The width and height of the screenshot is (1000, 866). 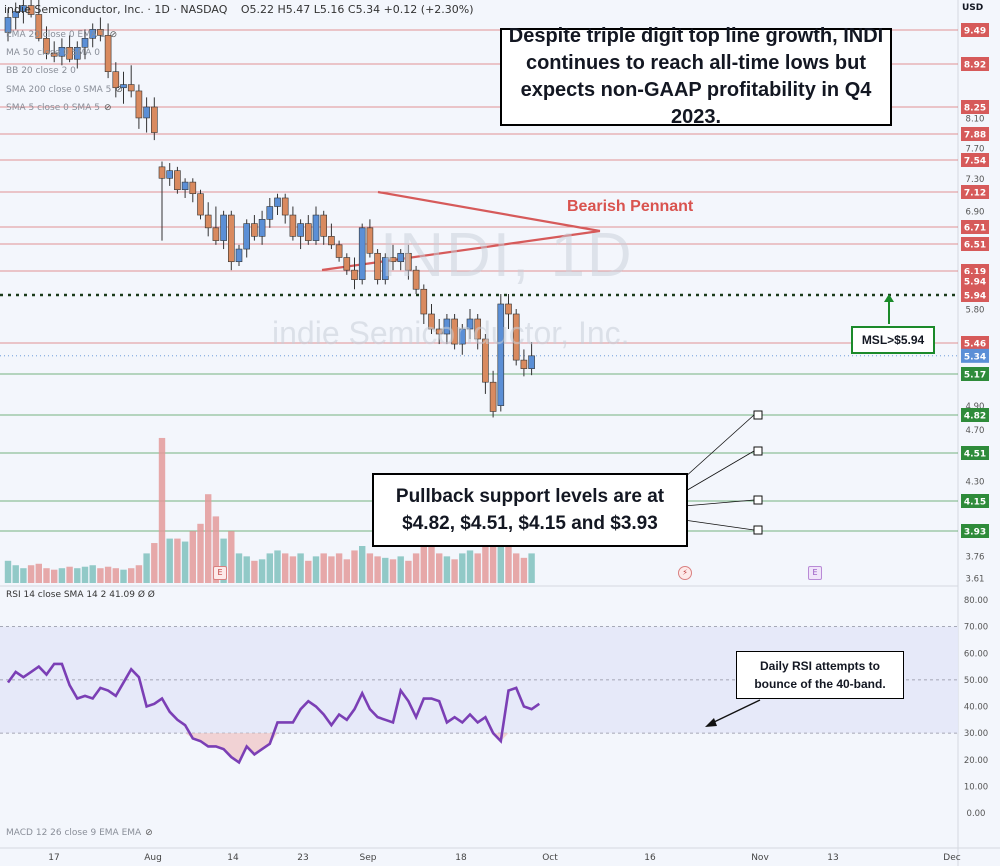 I want to click on watermark-symbol: INDI, 1D, so click(x=507, y=255).